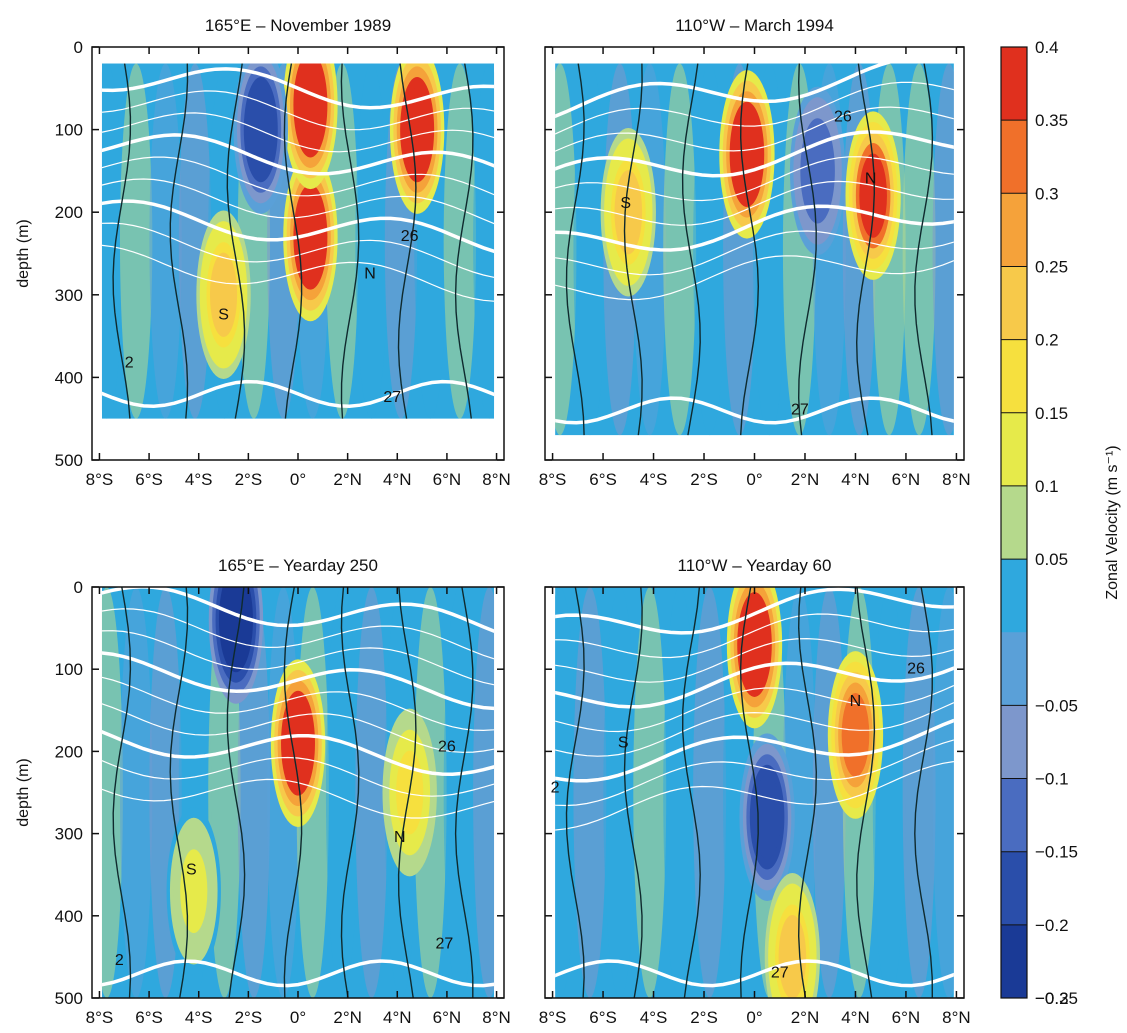 The height and width of the screenshot is (1033, 1127). Describe the element at coordinates (23, 792) in the screenshot. I see `y-axis-label: depth (m)` at that location.